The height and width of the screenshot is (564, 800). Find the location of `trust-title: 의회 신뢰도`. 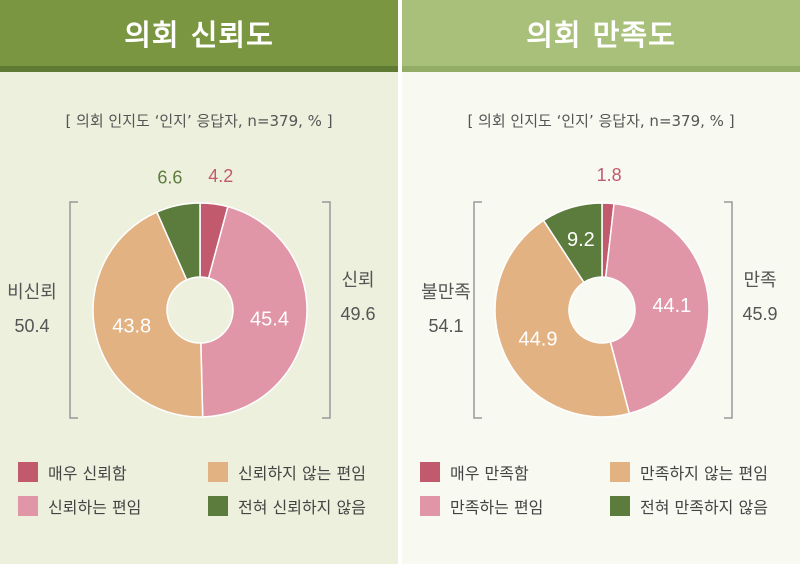

trust-title: 의회 신뢰도 is located at coordinates (199, 33).